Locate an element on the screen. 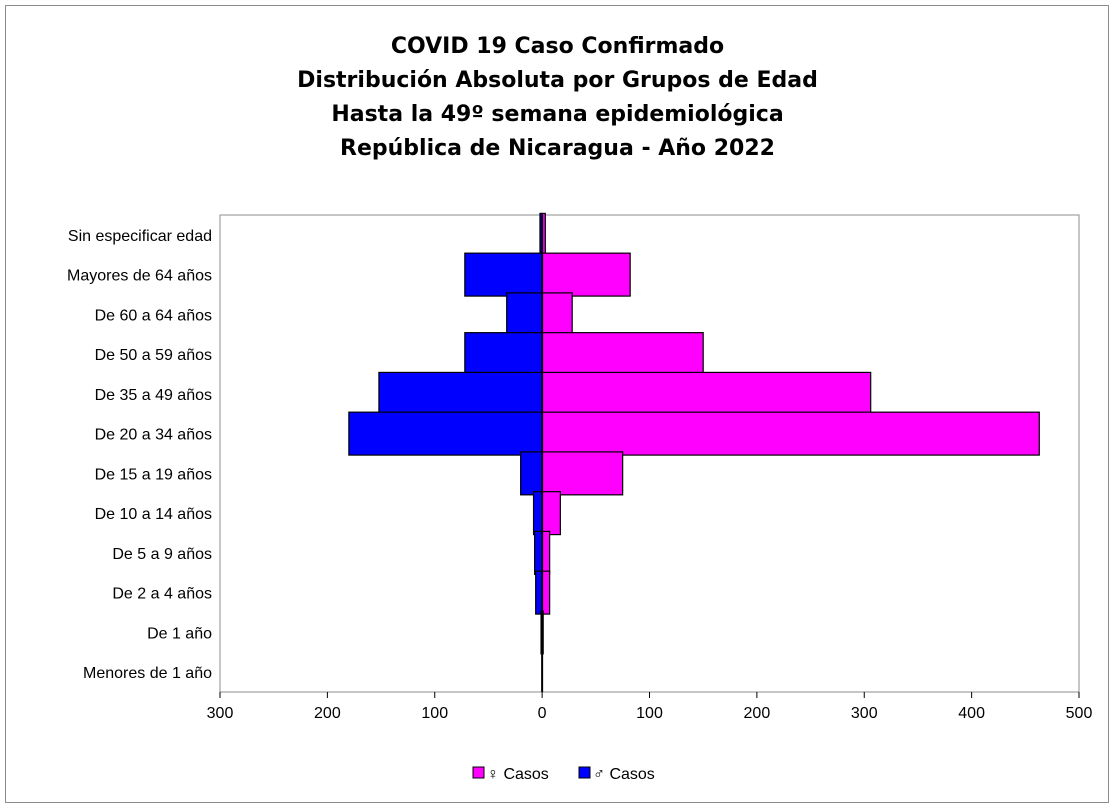 The image size is (1115, 809). x-tick-label: 500 is located at coordinates (1079, 713).